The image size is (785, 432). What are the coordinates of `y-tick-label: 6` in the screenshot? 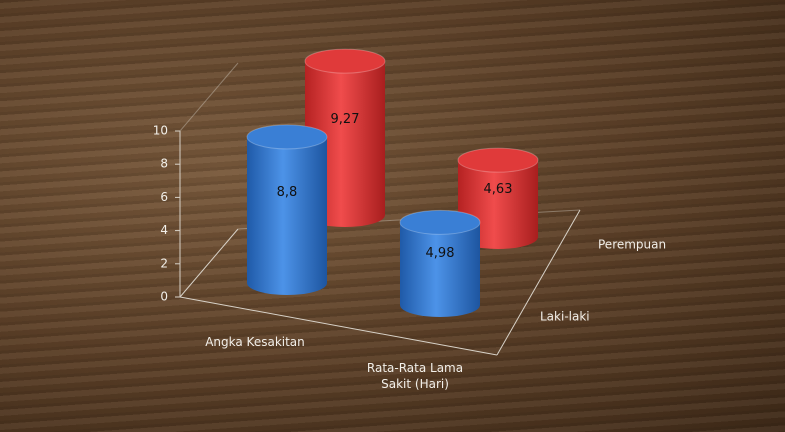 It's located at (164, 197).